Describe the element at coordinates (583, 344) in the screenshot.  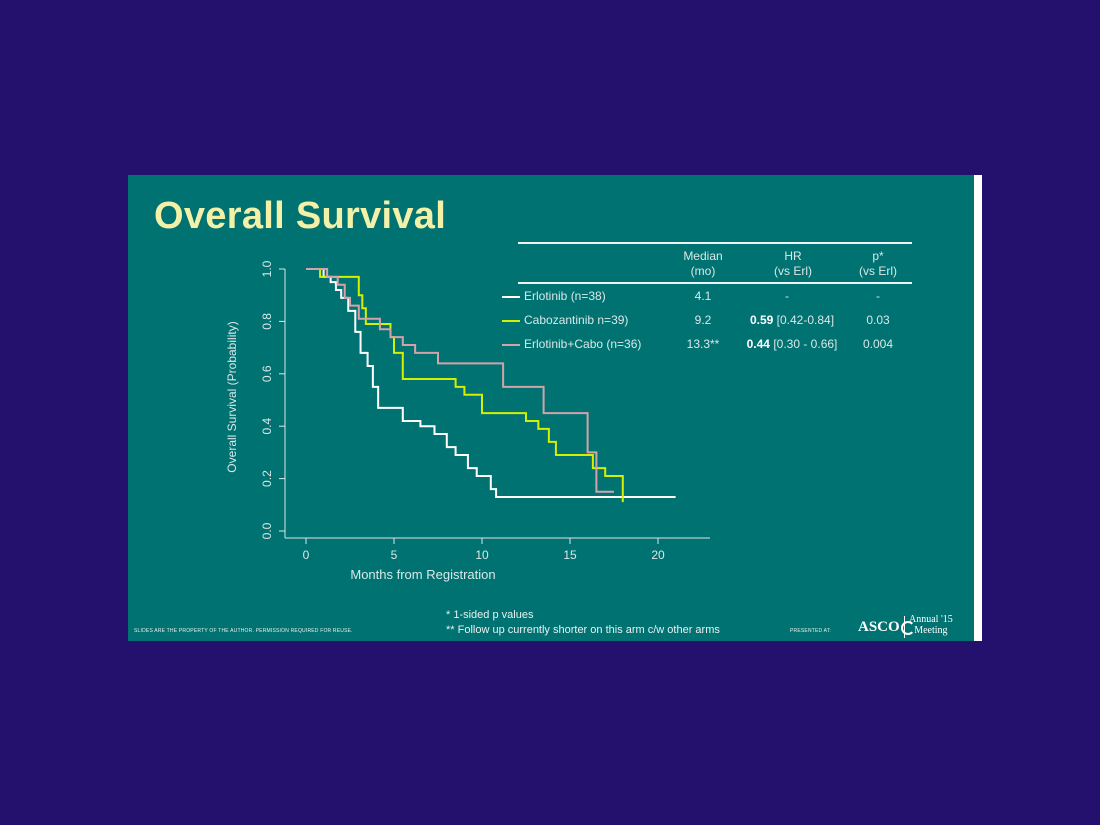
I see `legend-label-erlotinib-cabo: Erlotinib+Cabo (n=36)` at that location.